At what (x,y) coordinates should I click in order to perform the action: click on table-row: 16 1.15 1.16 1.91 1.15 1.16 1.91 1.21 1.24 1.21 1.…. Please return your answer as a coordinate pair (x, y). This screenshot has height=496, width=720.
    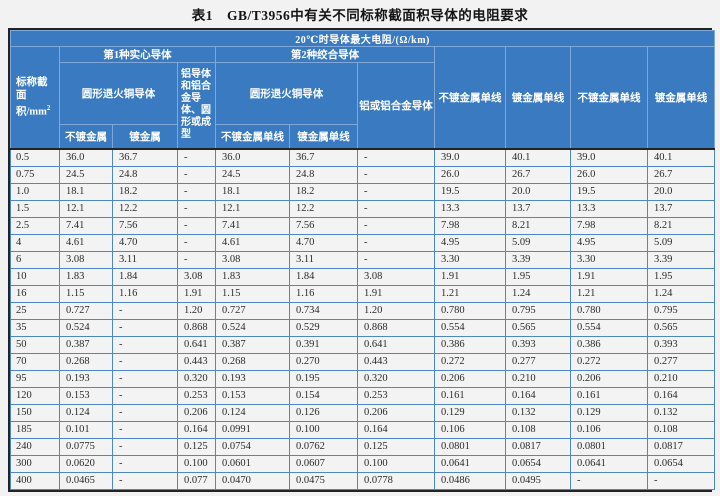
    Looking at the image, I should click on (363, 293).